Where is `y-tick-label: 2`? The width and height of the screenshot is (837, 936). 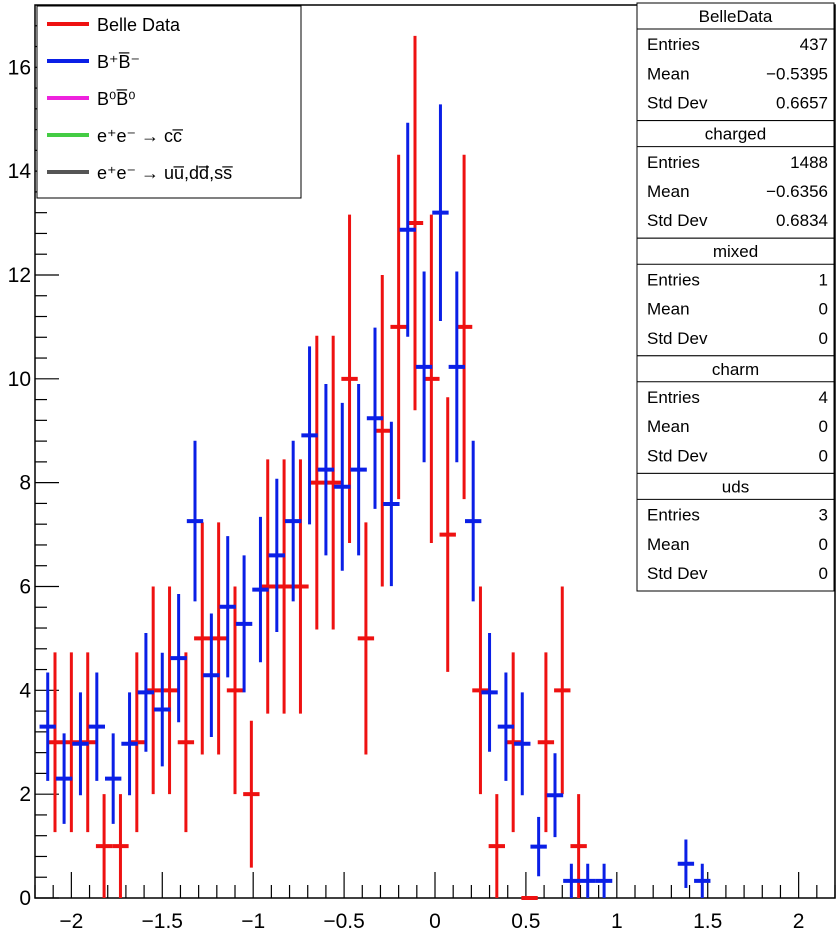
y-tick-label: 2 is located at coordinates (25, 794).